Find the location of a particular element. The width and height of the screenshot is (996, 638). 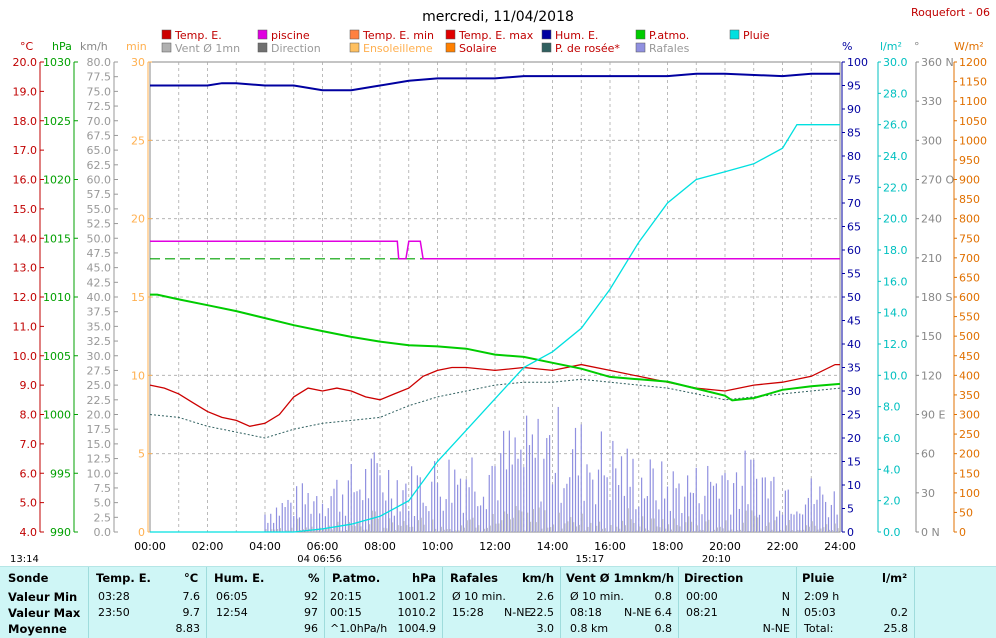

table-cell-patm_t: 20:15 is located at coordinates (346, 596).